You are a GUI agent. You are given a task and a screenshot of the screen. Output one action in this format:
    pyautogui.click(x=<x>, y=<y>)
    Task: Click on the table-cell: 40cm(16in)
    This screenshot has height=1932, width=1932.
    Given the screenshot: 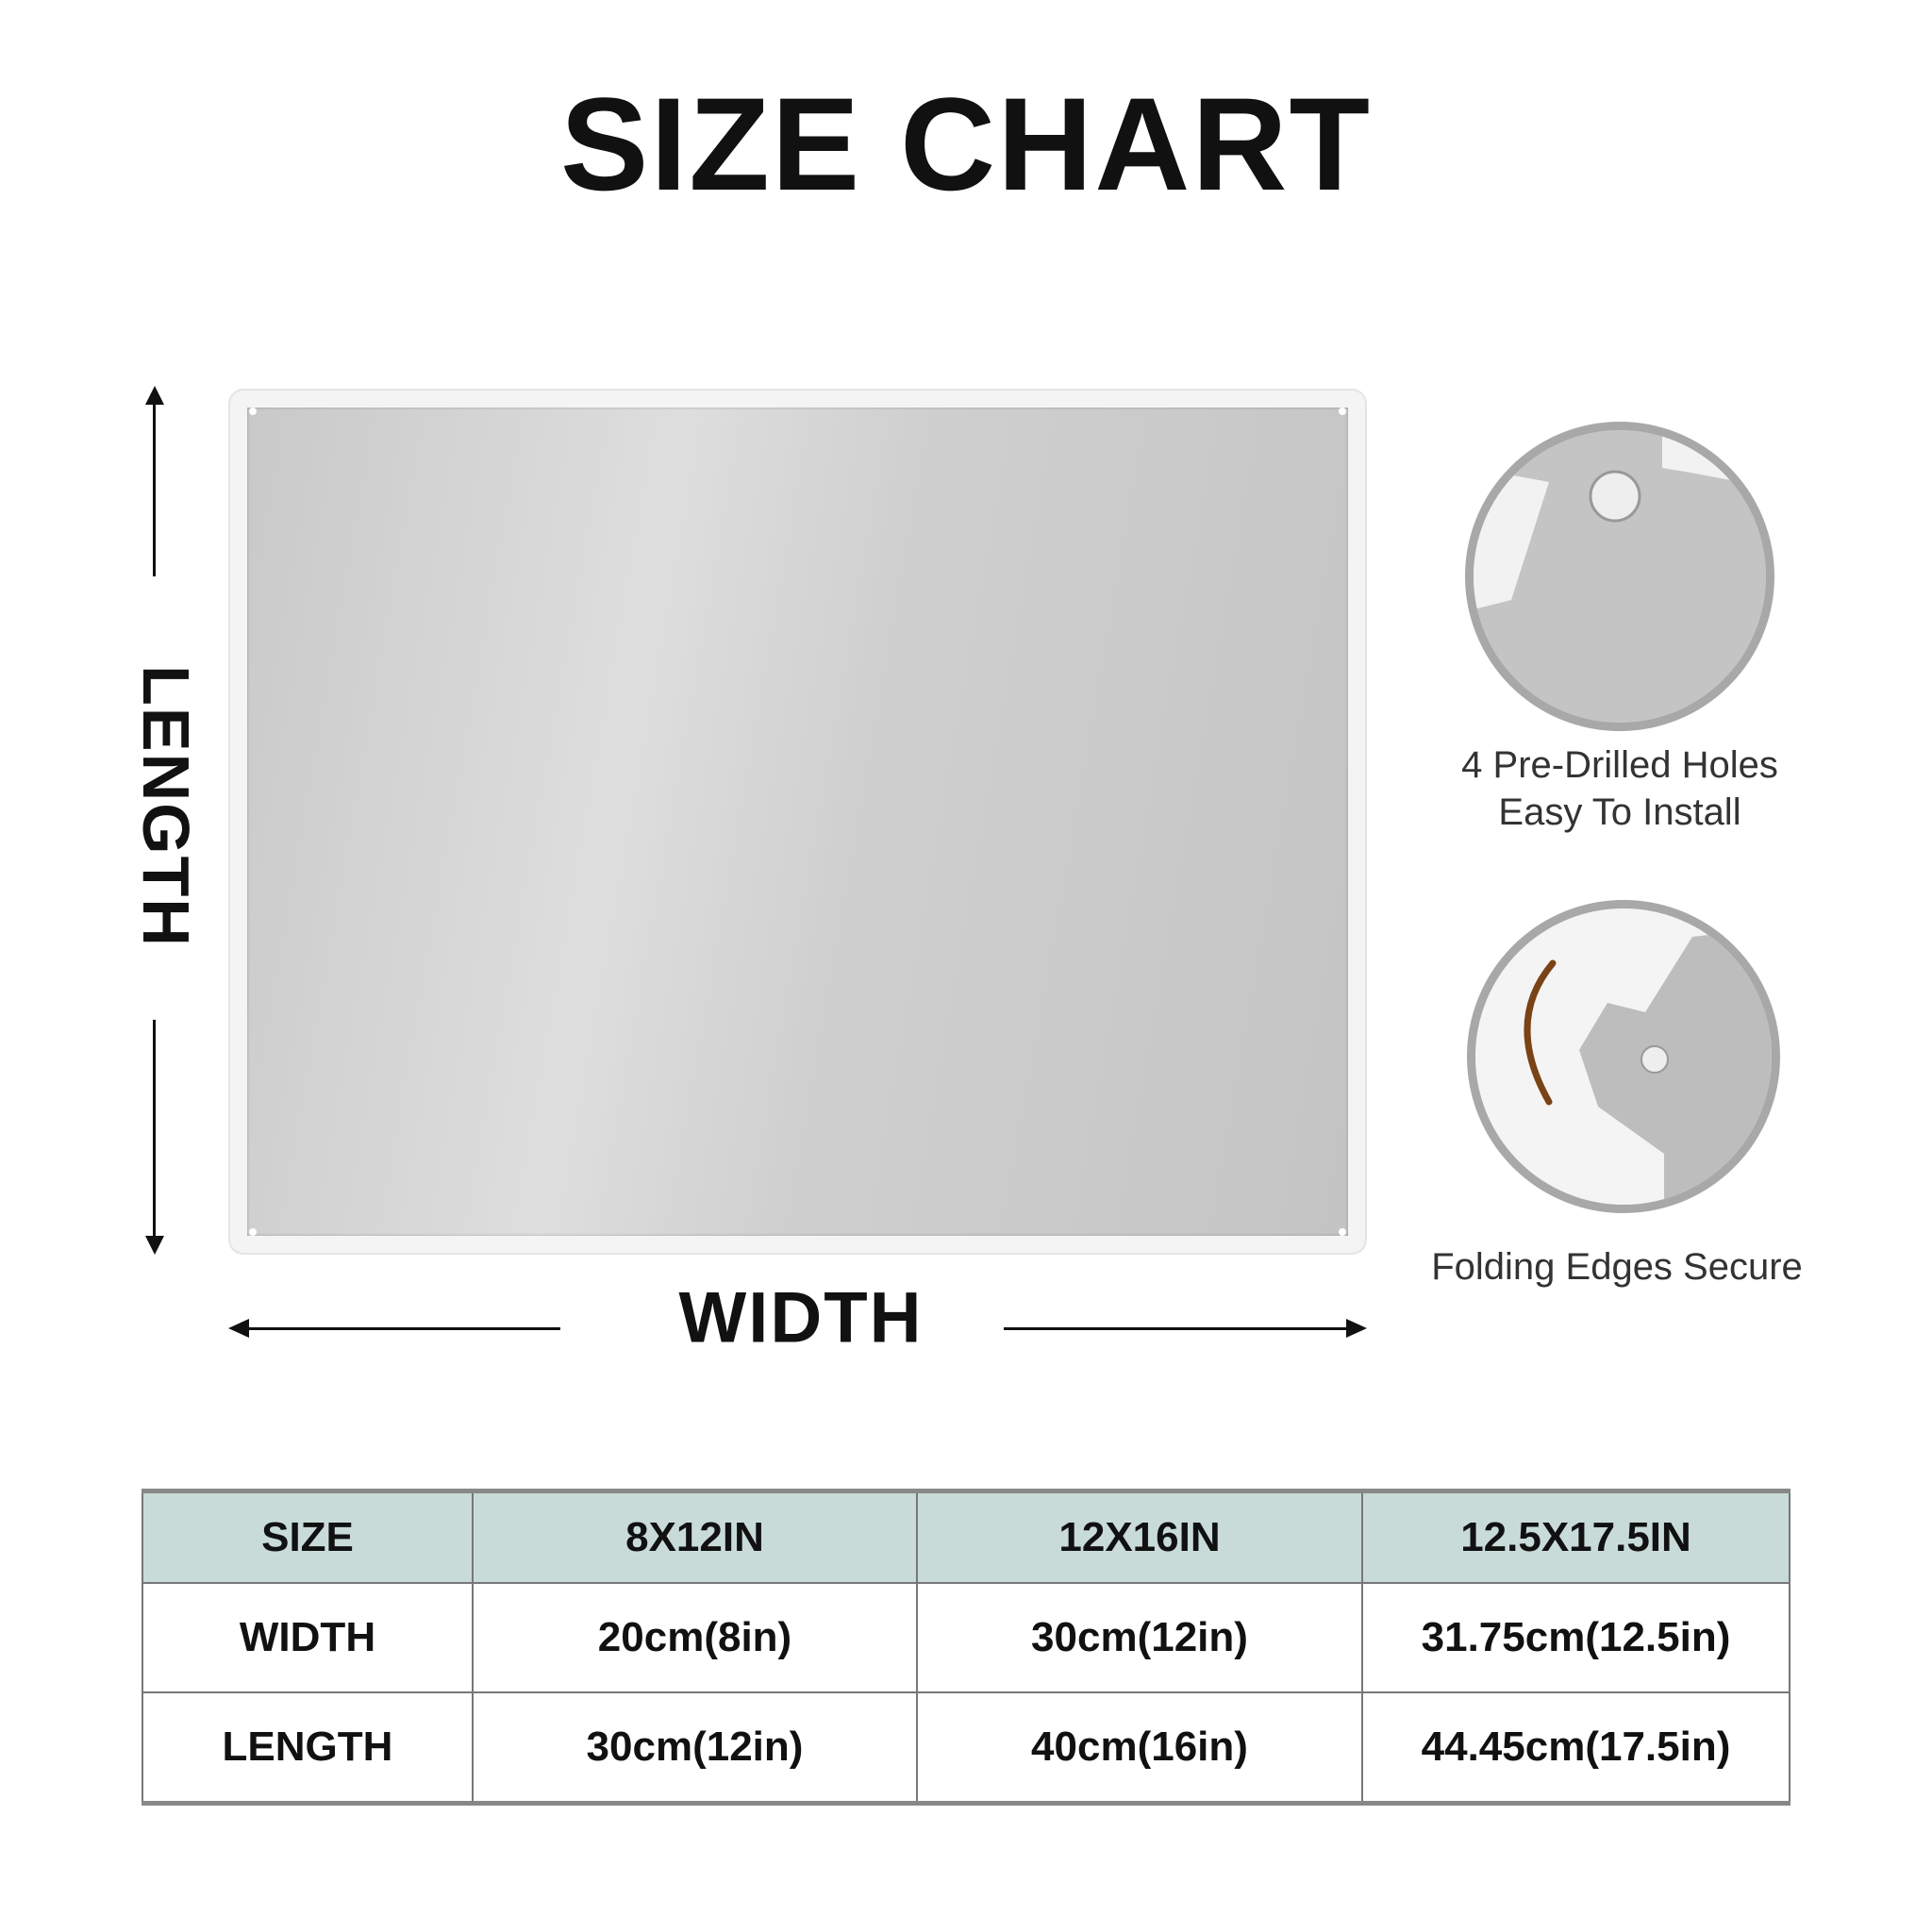 What is the action you would take?
    pyautogui.click(x=1140, y=1748)
    